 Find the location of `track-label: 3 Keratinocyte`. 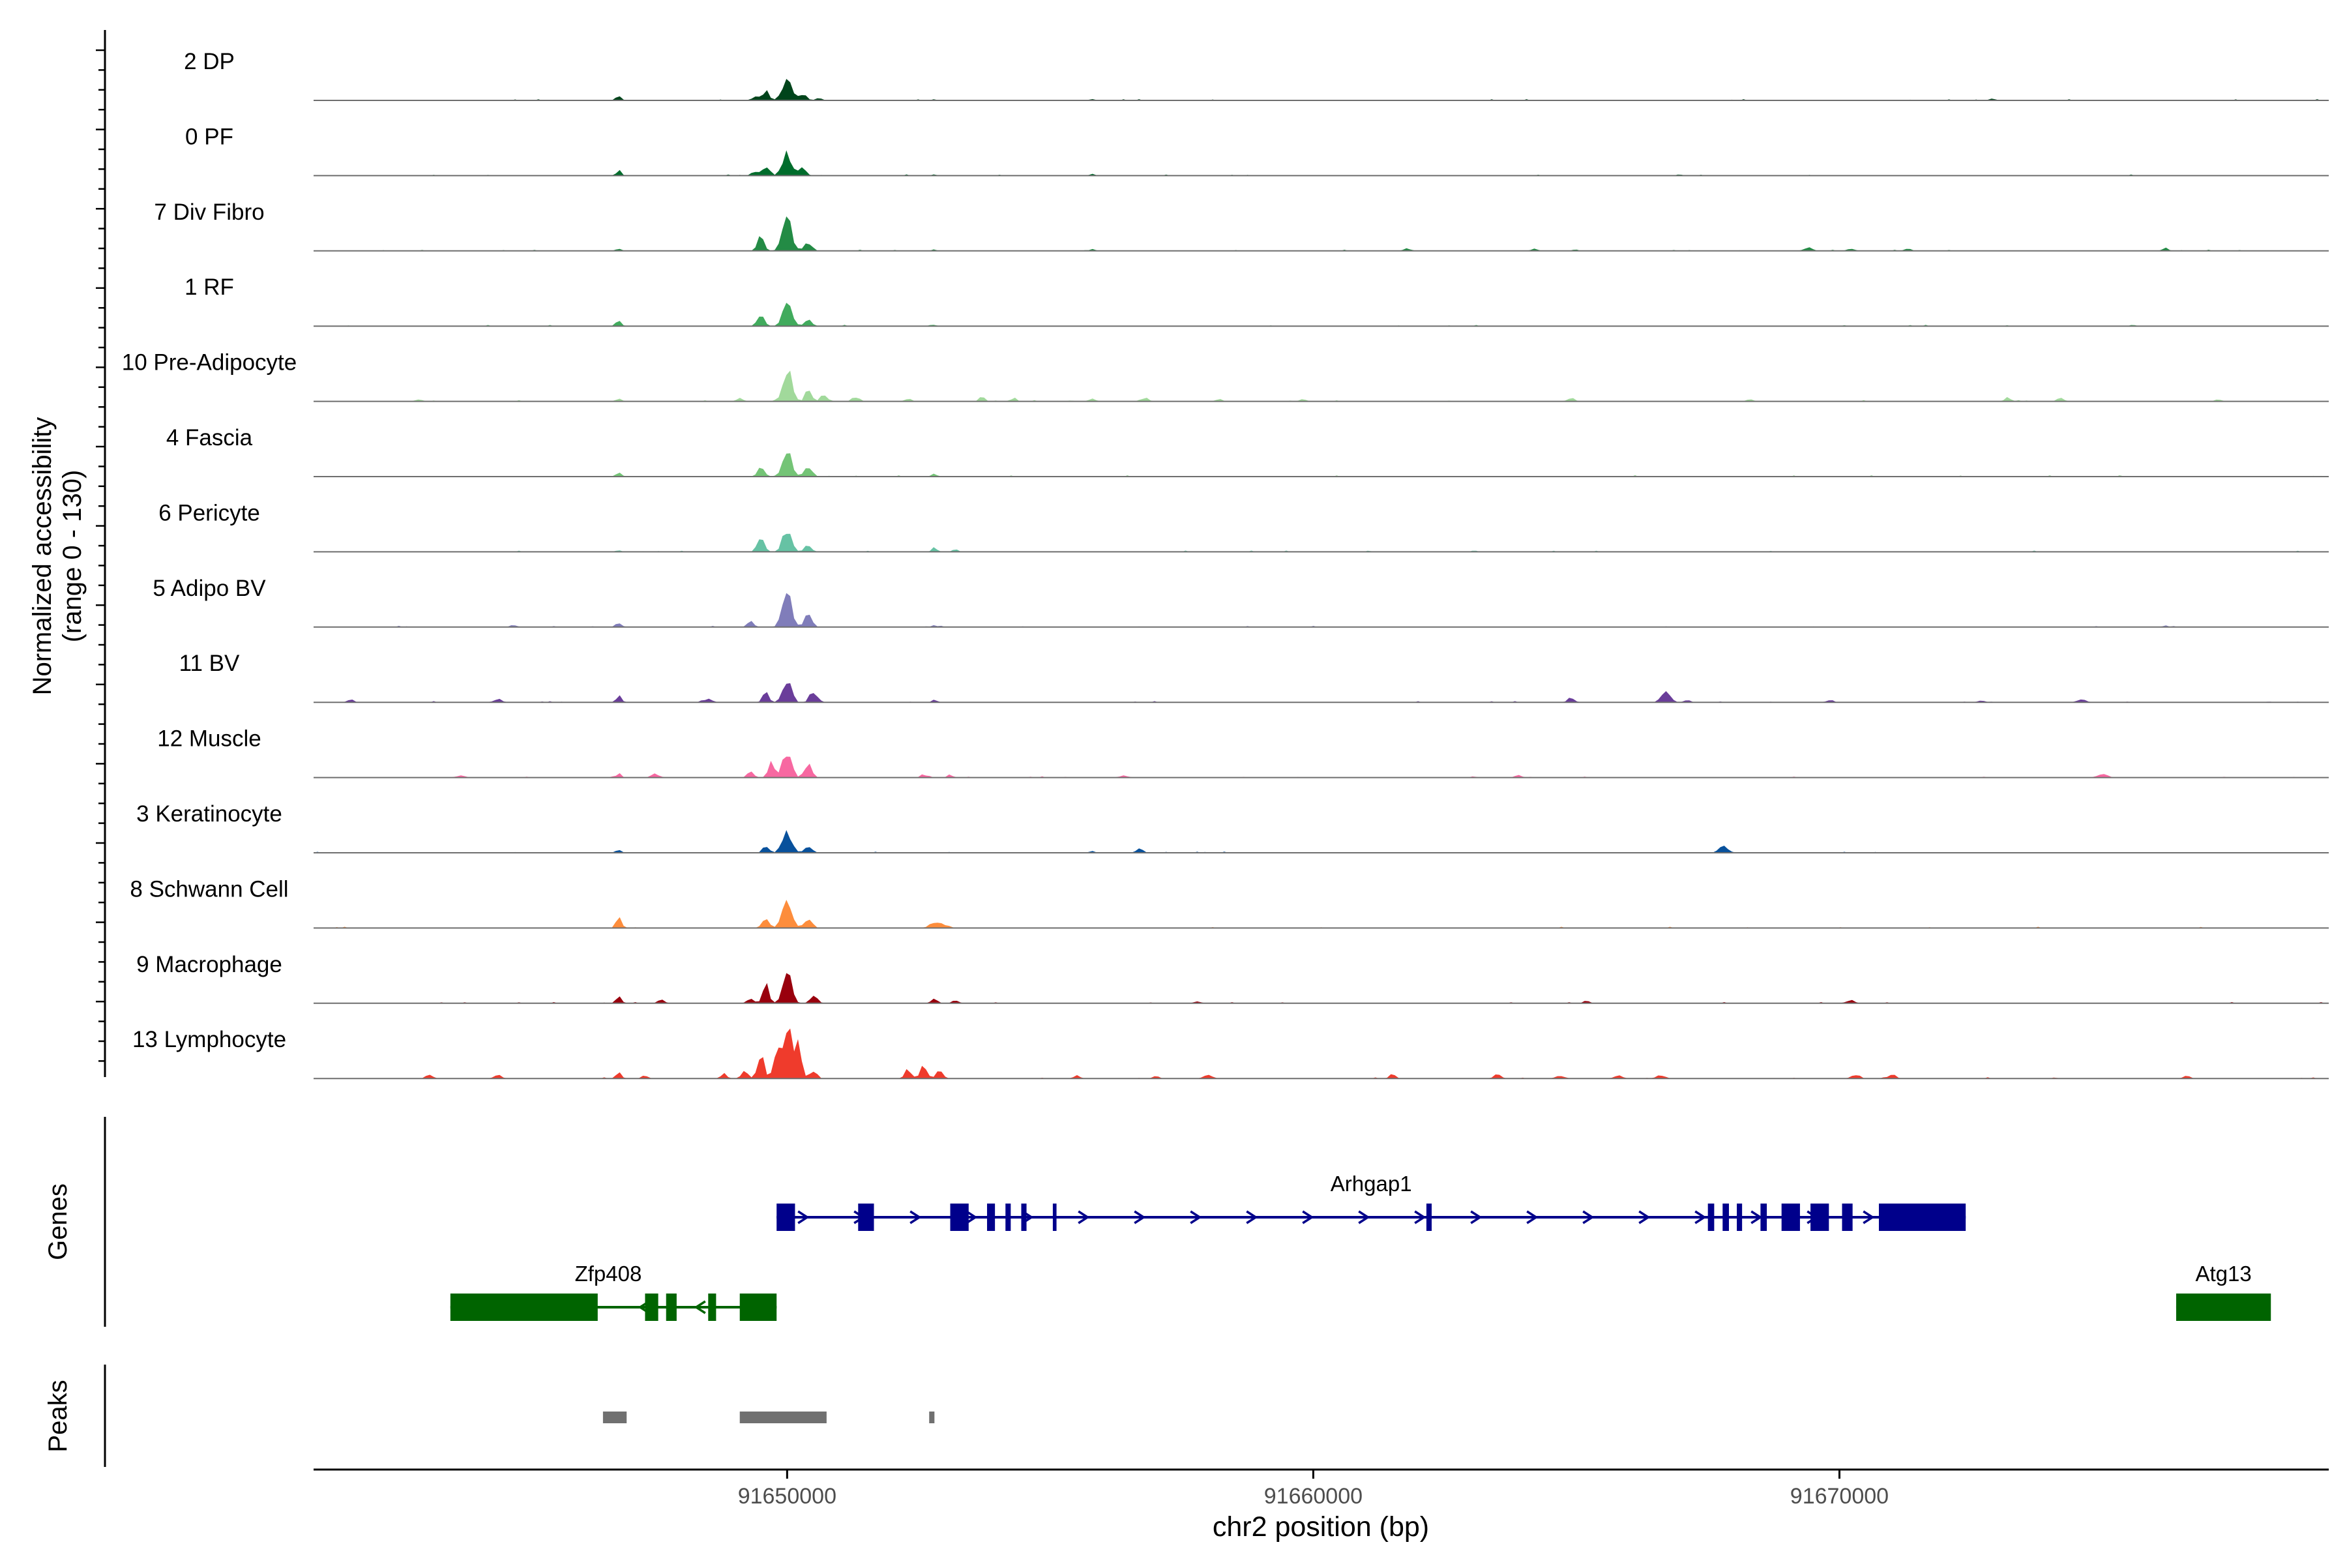

track-label: 3 Keratinocyte is located at coordinates (209, 814).